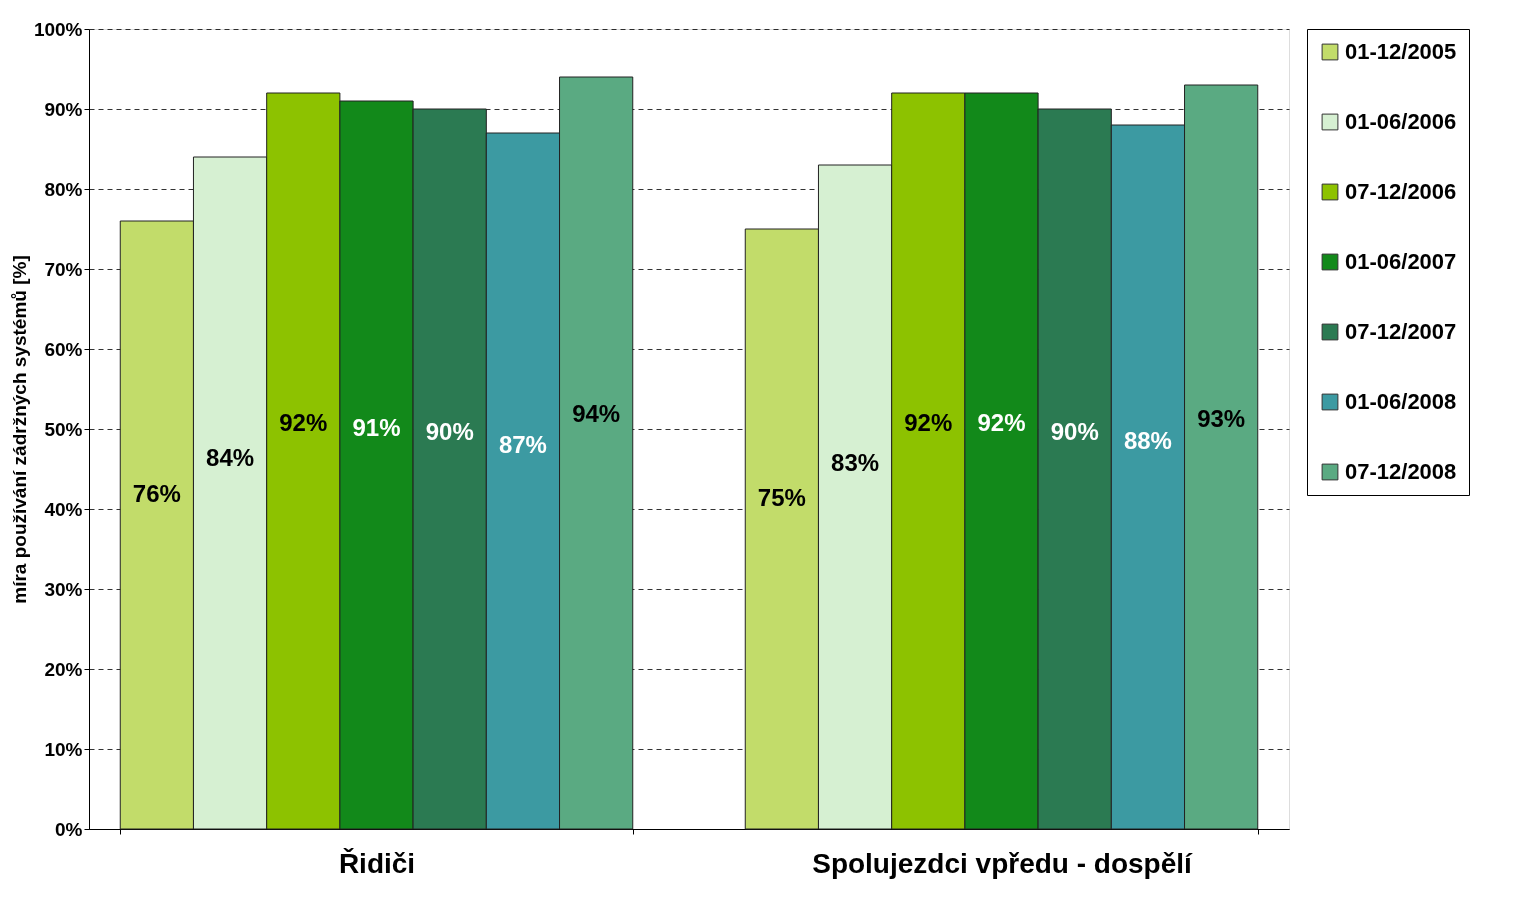 The width and height of the screenshot is (1523, 899). I want to click on data-label: 84%, so click(230, 458).